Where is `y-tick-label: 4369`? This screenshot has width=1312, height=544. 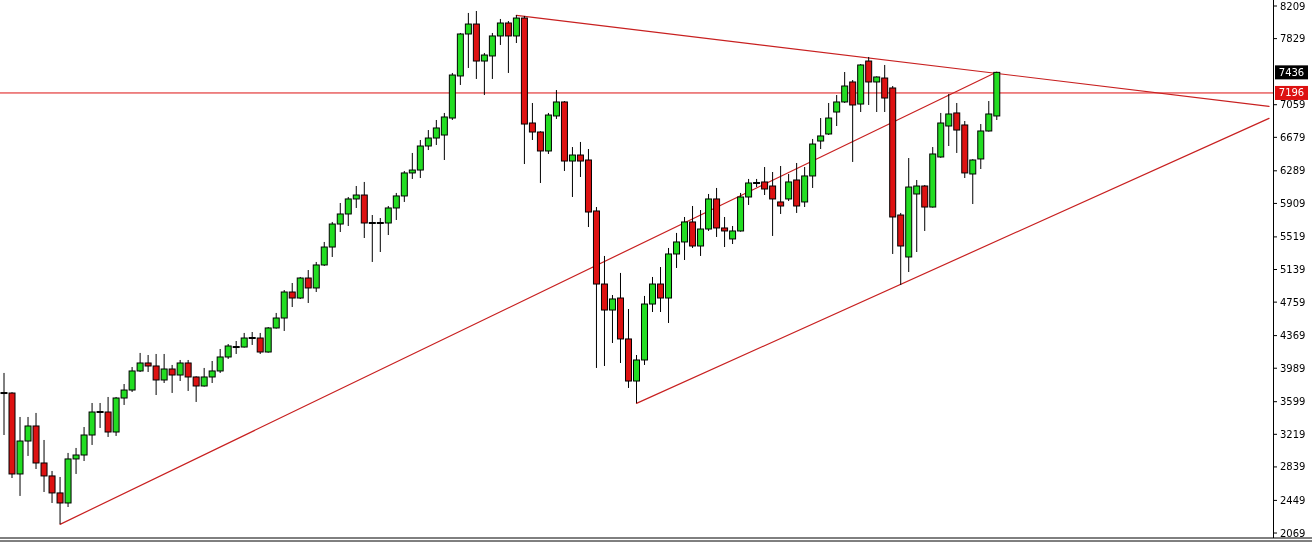
y-tick-label: 4369 is located at coordinates (1293, 336).